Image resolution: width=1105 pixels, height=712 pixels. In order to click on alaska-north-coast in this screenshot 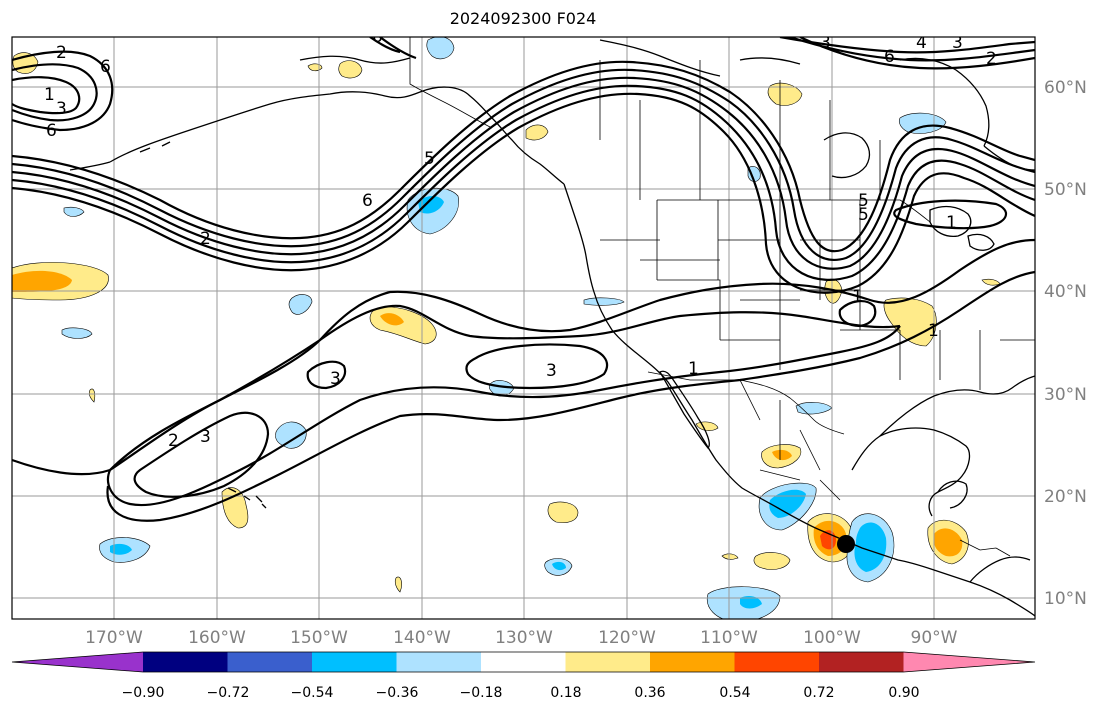, I will do `click(355, 59)`.